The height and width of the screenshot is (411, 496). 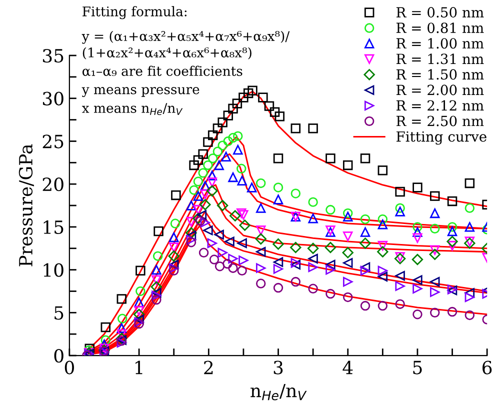 What do you see at coordinates (139, 367) in the screenshot?
I see `x-tick-label: 1` at bounding box center [139, 367].